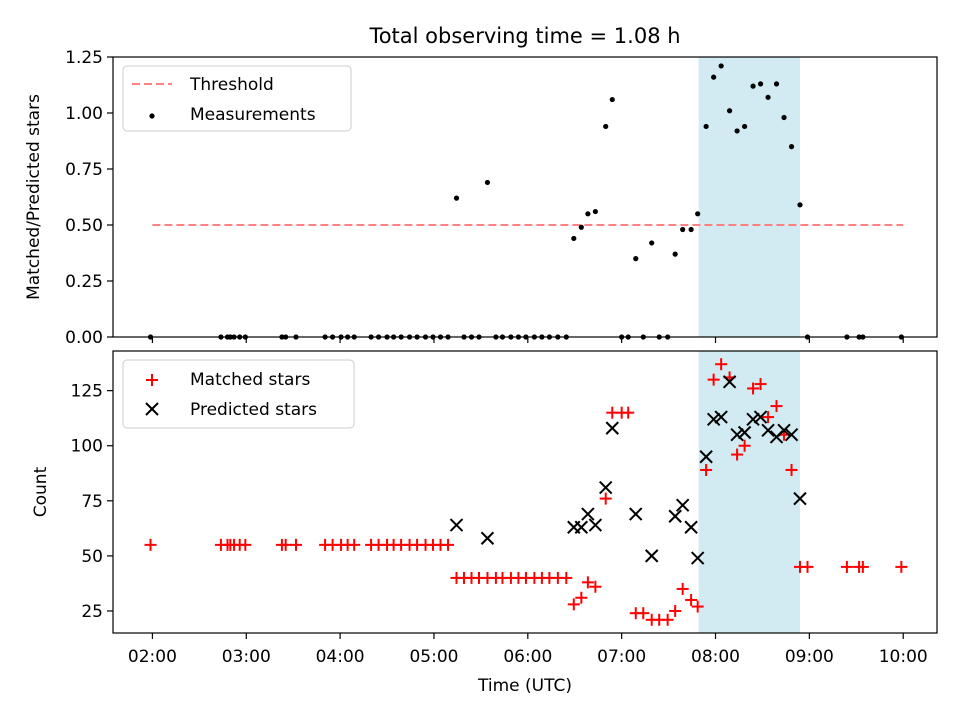 The image size is (960, 720). I want to click on y-tick-label: 0.75, so click(84, 170).